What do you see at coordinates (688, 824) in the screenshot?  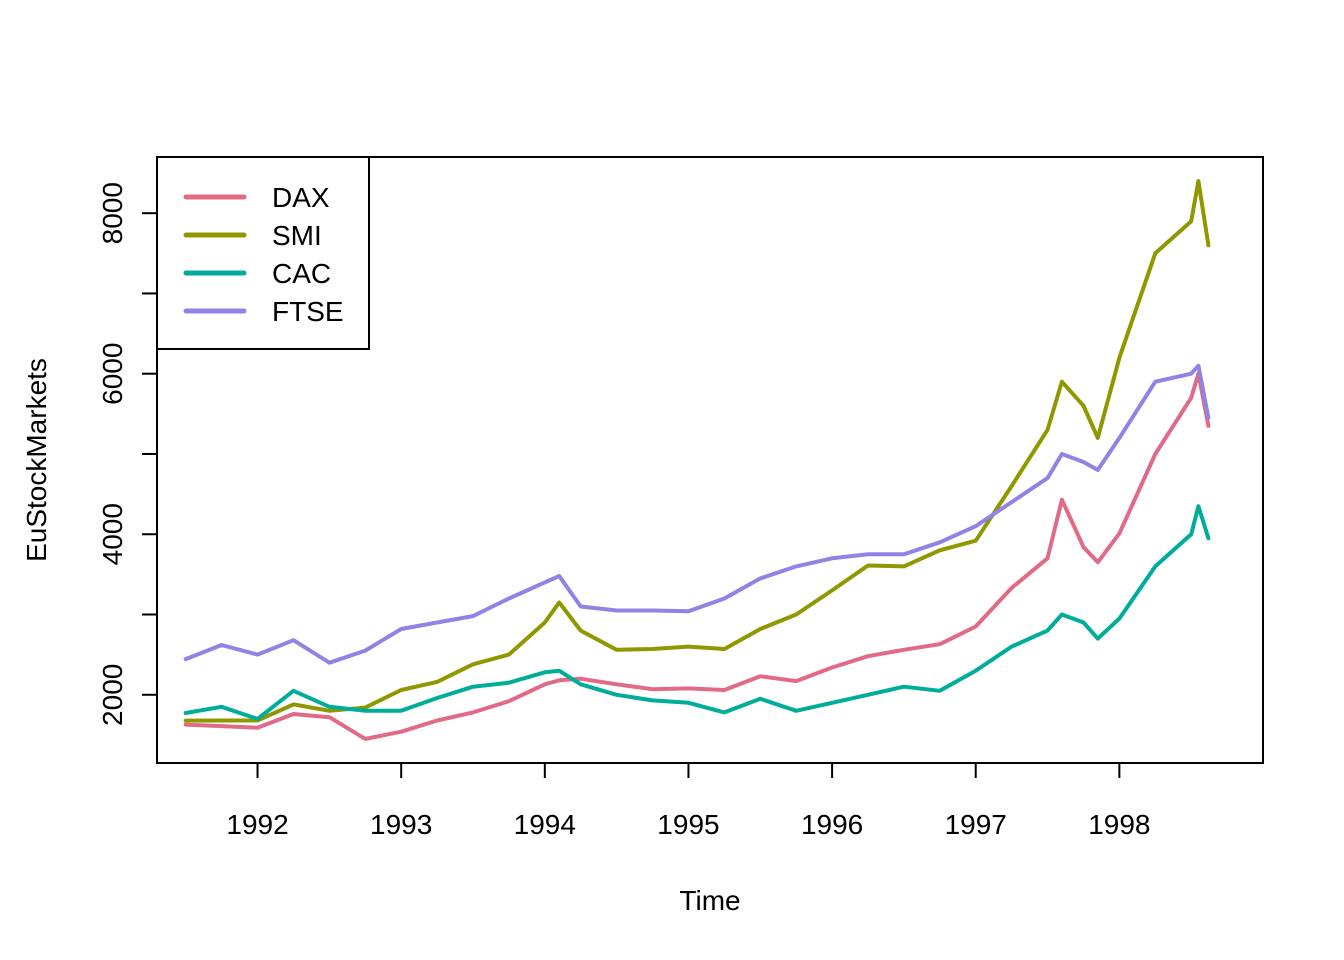 I see `x-tick-label: 1995` at bounding box center [688, 824].